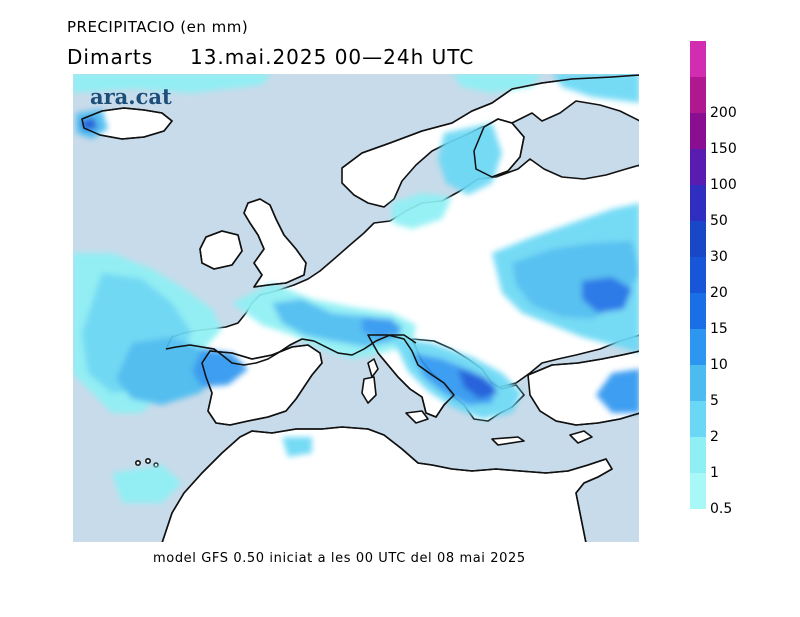  Describe the element at coordinates (723, 149) in the screenshot. I see `legend-label: 150` at that location.